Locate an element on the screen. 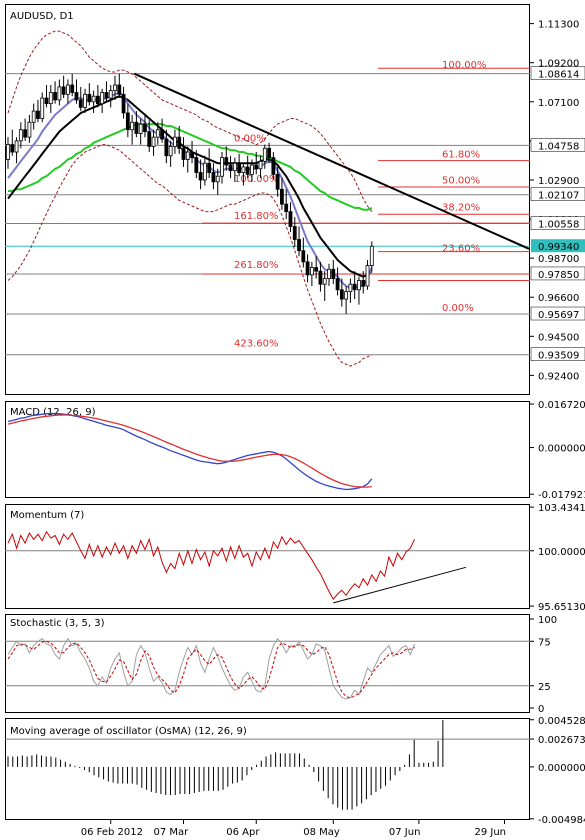  osma-panel-frame is located at coordinates (267, 769).